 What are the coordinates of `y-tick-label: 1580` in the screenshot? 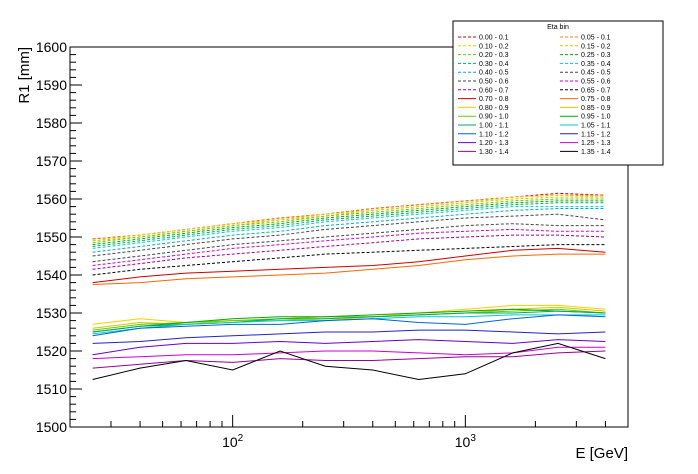 It's located at (51, 123).